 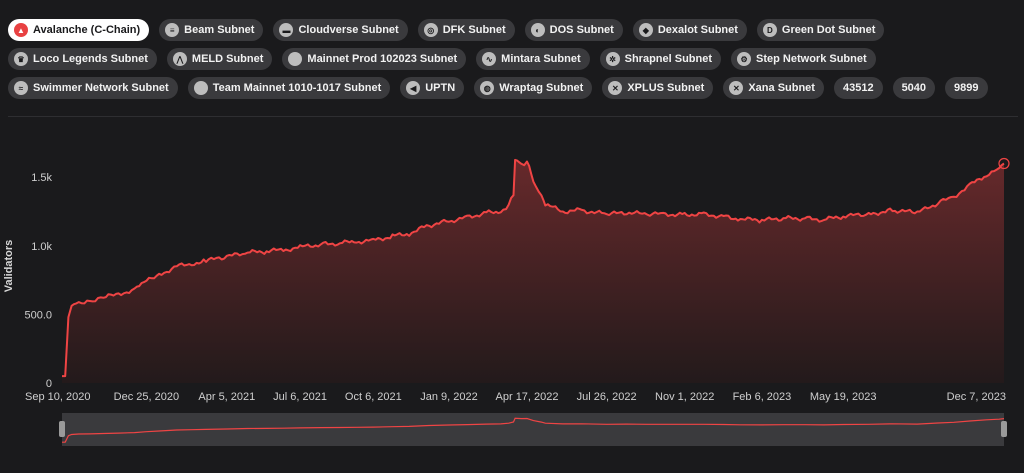 I want to click on subnet-chip-loco-legends-subnet: ♛ Loco Legends Subnet, so click(x=82, y=59).